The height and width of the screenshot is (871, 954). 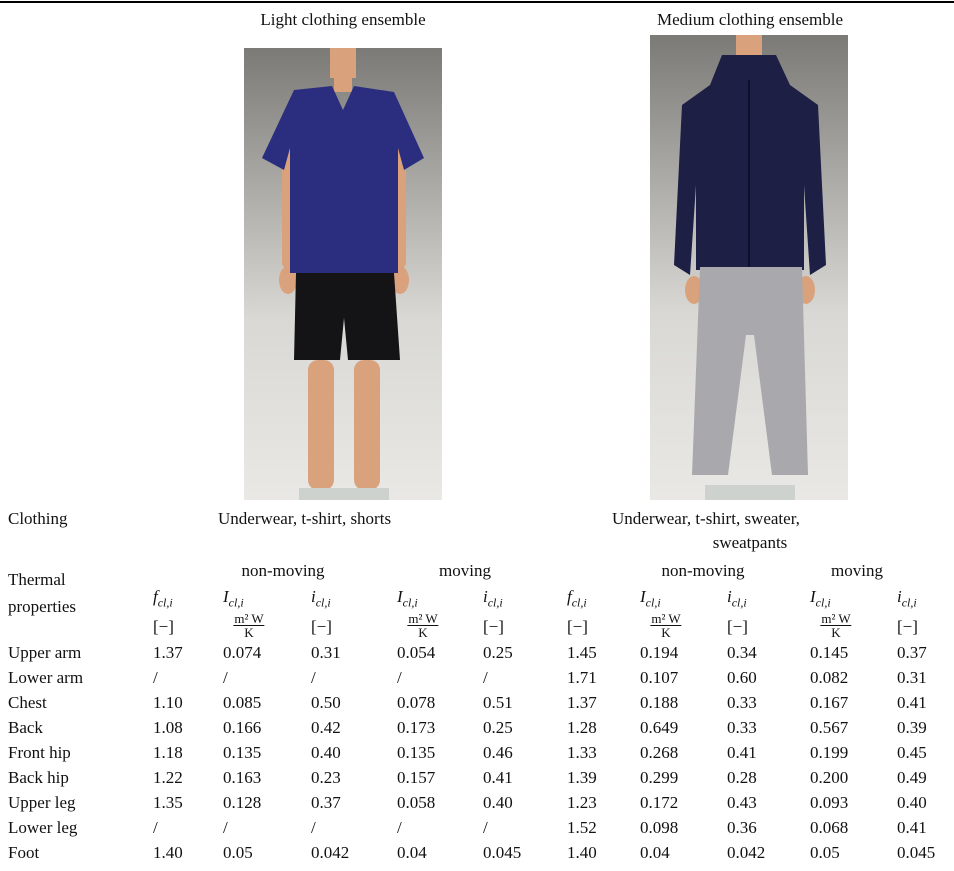 What do you see at coordinates (829, 677) in the screenshot?
I see `cell: 0.082` at bounding box center [829, 677].